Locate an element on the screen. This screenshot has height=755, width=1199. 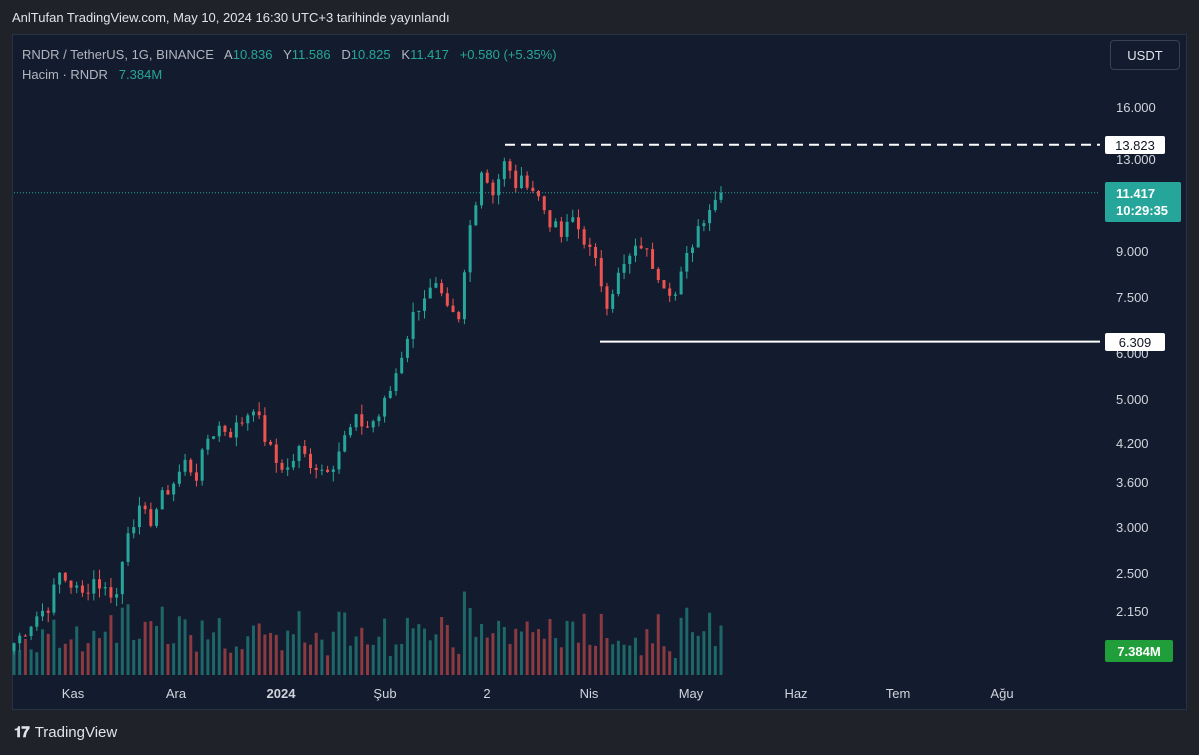
volume-badge: 7.384M is located at coordinates (1139, 651).